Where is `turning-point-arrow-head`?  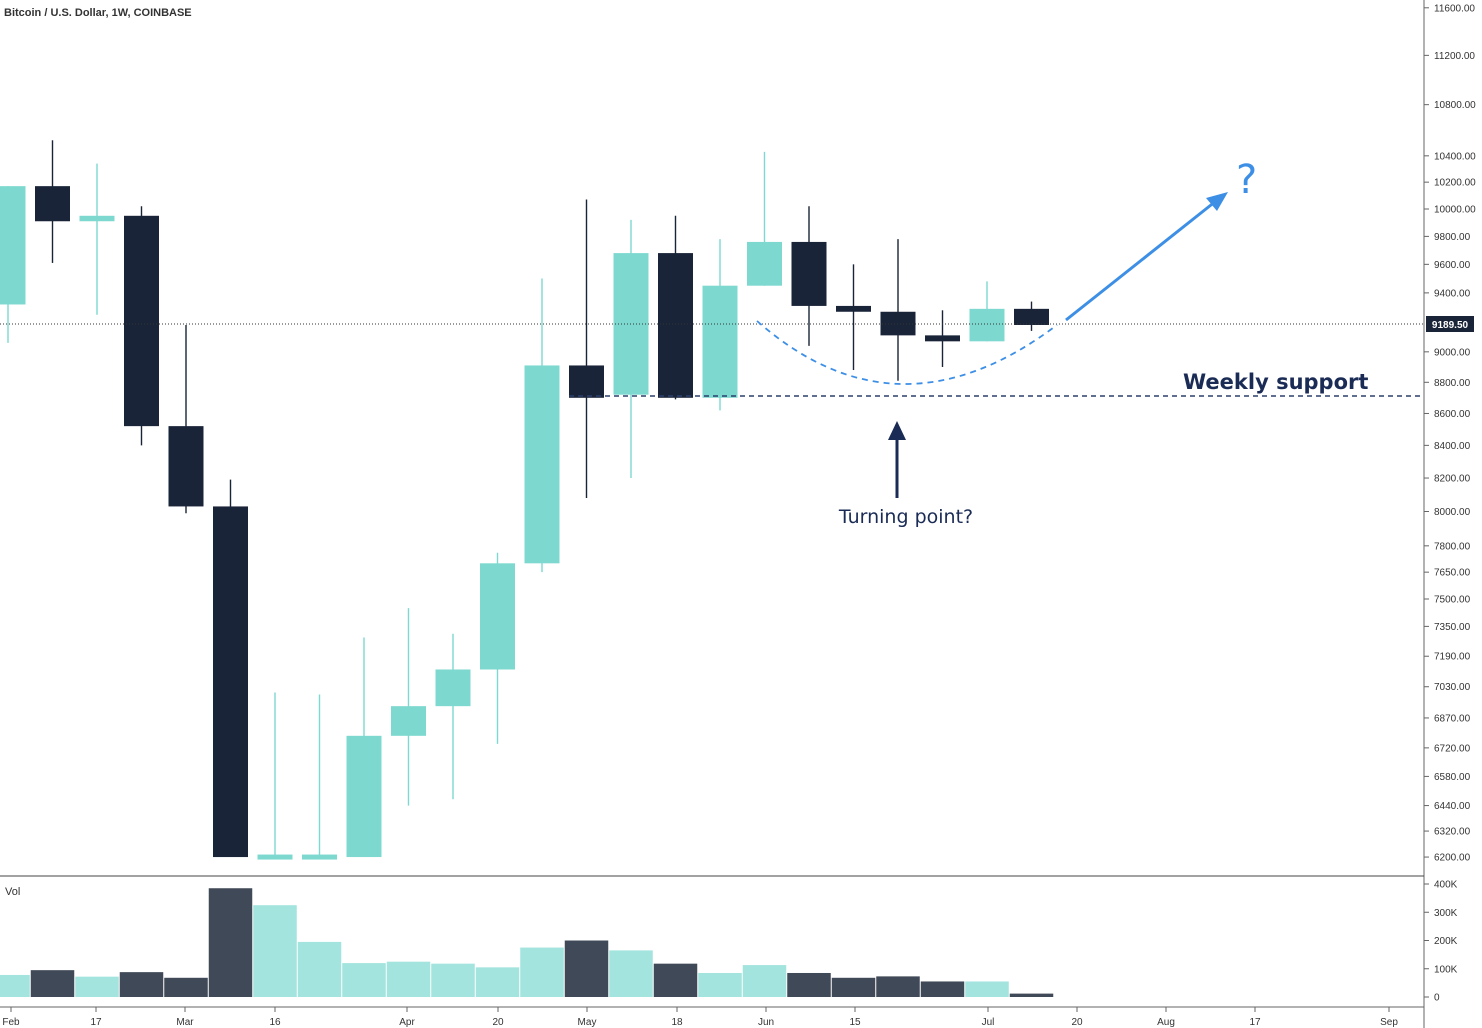
turning-point-arrow-head is located at coordinates (897, 430).